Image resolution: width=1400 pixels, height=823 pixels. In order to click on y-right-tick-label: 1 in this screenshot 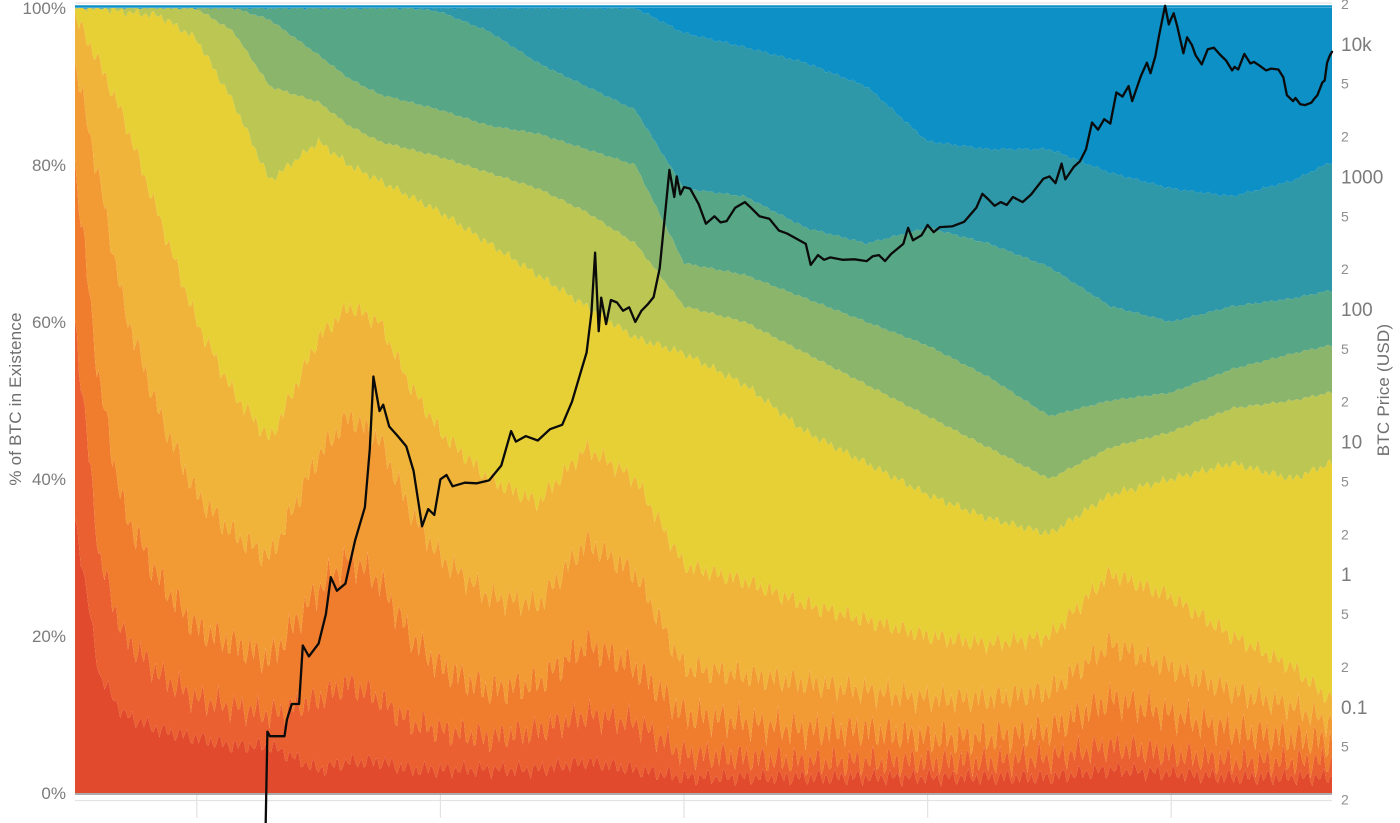, I will do `click(1346, 575)`.